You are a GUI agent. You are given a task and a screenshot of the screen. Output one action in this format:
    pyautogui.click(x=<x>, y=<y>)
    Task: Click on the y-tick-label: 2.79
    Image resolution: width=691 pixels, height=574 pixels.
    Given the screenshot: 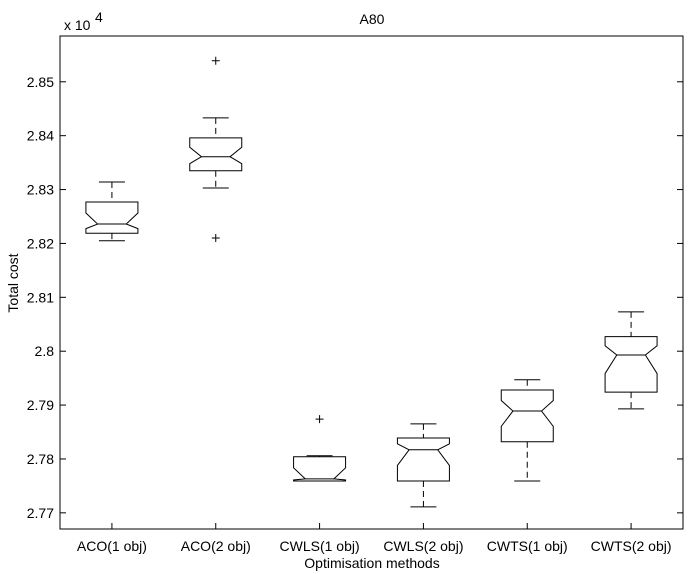 What is the action you would take?
    pyautogui.click(x=40, y=405)
    